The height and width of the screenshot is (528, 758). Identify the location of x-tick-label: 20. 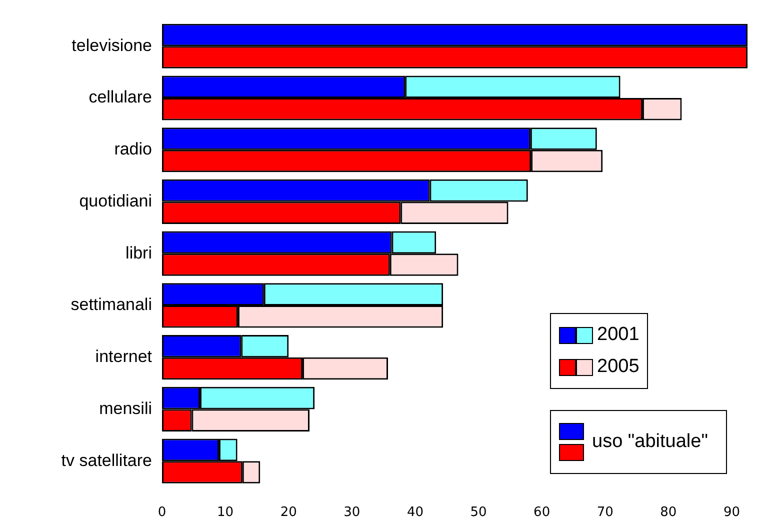
(288, 512).